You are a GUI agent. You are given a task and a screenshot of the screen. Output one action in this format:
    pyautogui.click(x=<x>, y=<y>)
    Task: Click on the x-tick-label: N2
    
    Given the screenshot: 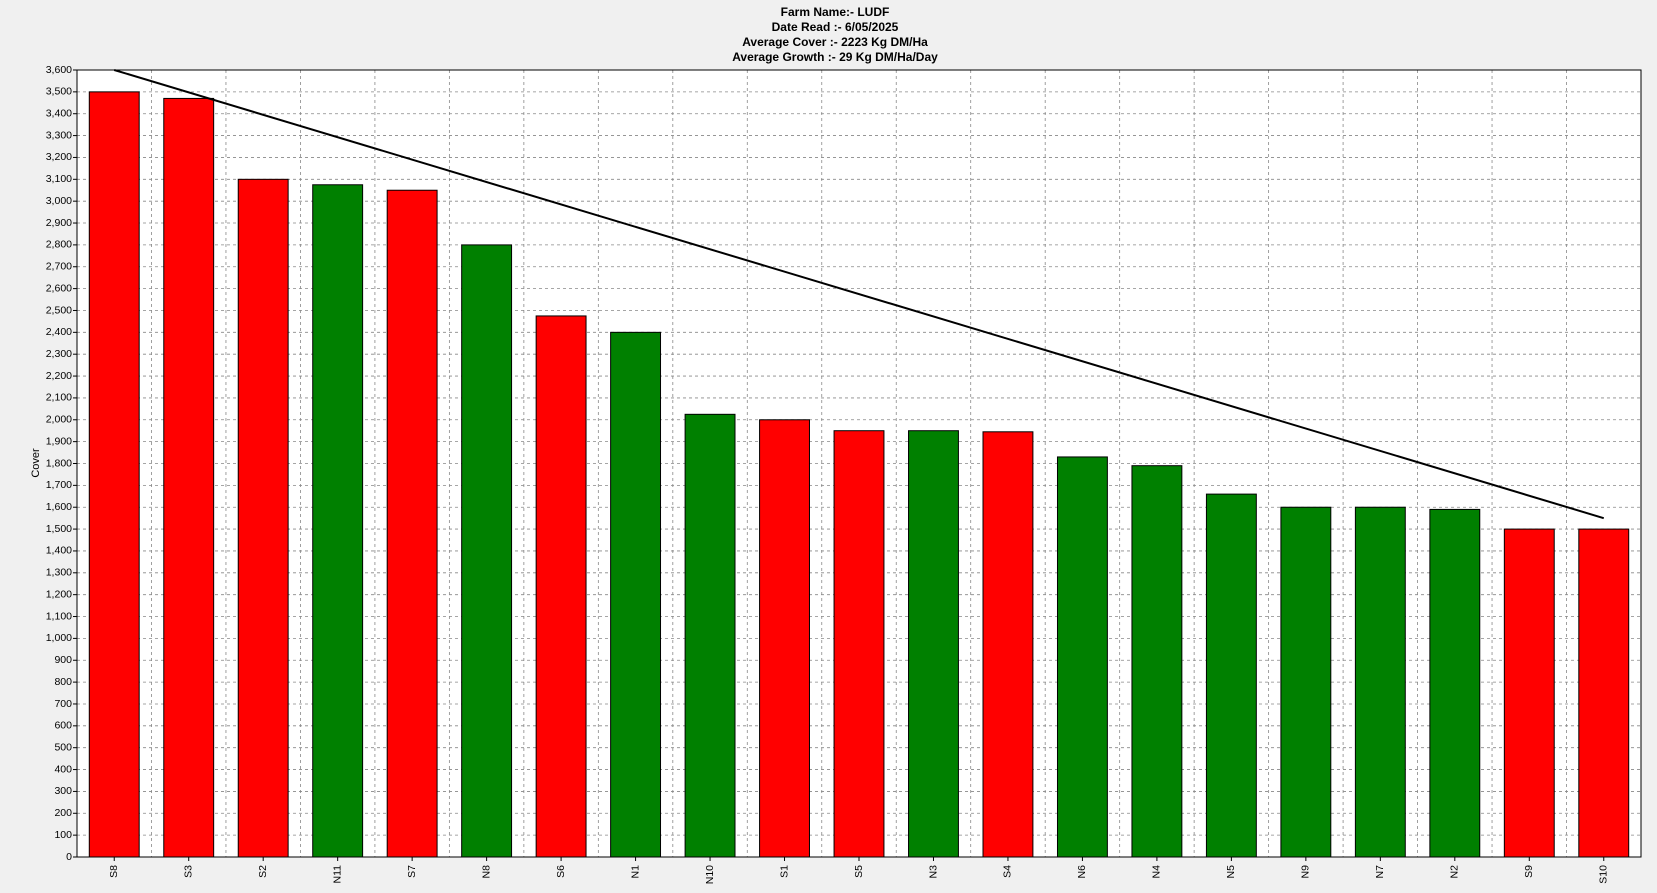 What is the action you would take?
    pyautogui.click(x=1455, y=872)
    